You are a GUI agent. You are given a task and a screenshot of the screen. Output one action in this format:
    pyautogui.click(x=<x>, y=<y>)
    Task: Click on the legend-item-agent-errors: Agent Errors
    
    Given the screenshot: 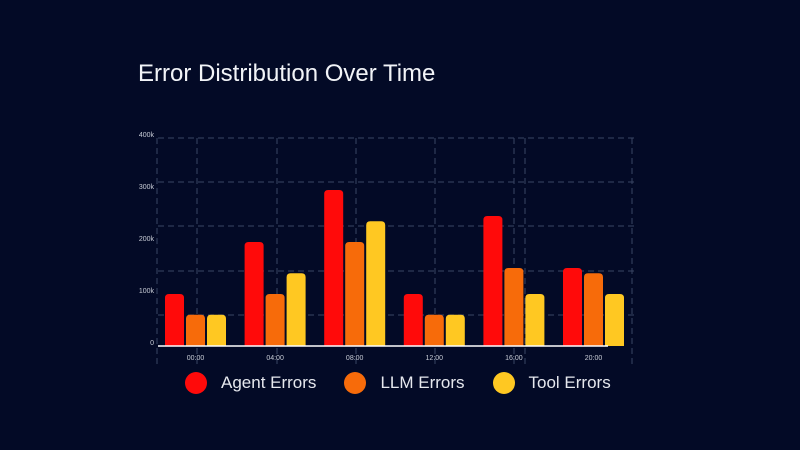 What is the action you would take?
    pyautogui.click(x=250, y=383)
    